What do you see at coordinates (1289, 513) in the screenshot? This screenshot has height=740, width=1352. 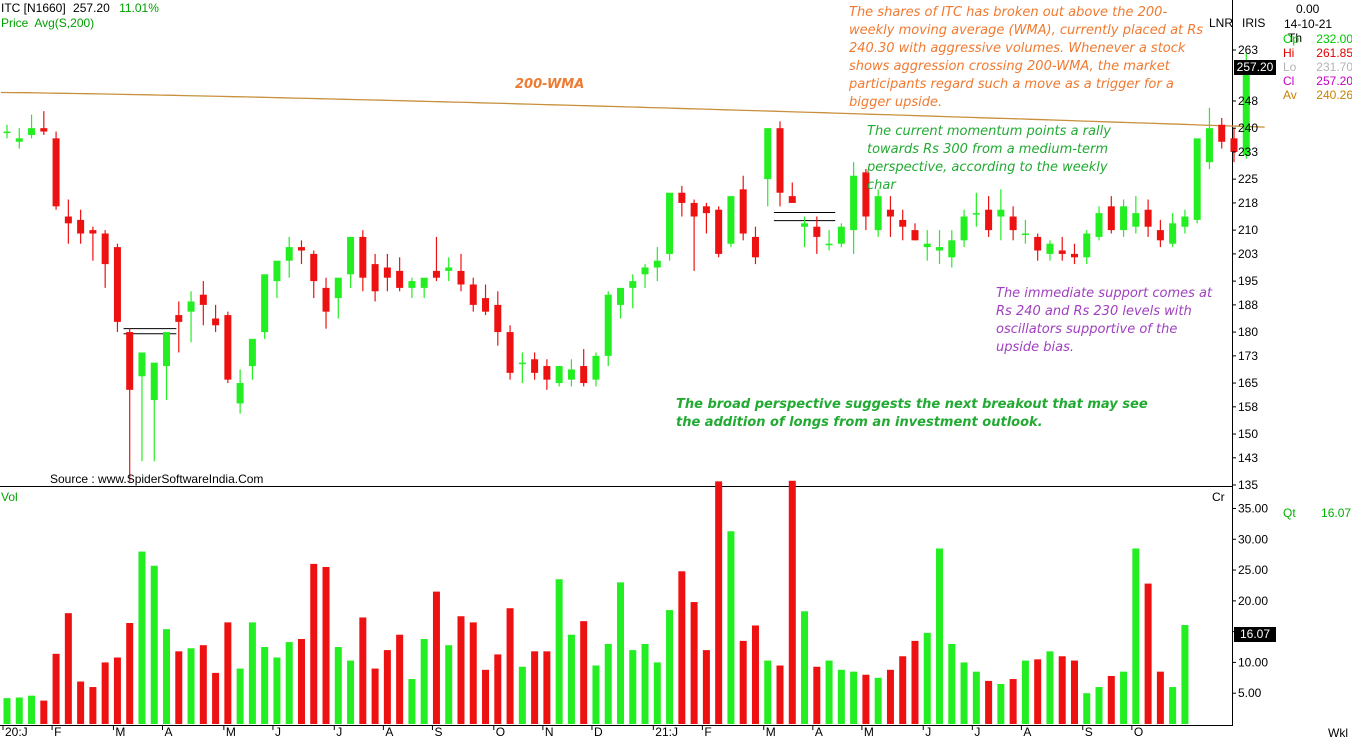 I see `qt-label: Qt` at bounding box center [1289, 513].